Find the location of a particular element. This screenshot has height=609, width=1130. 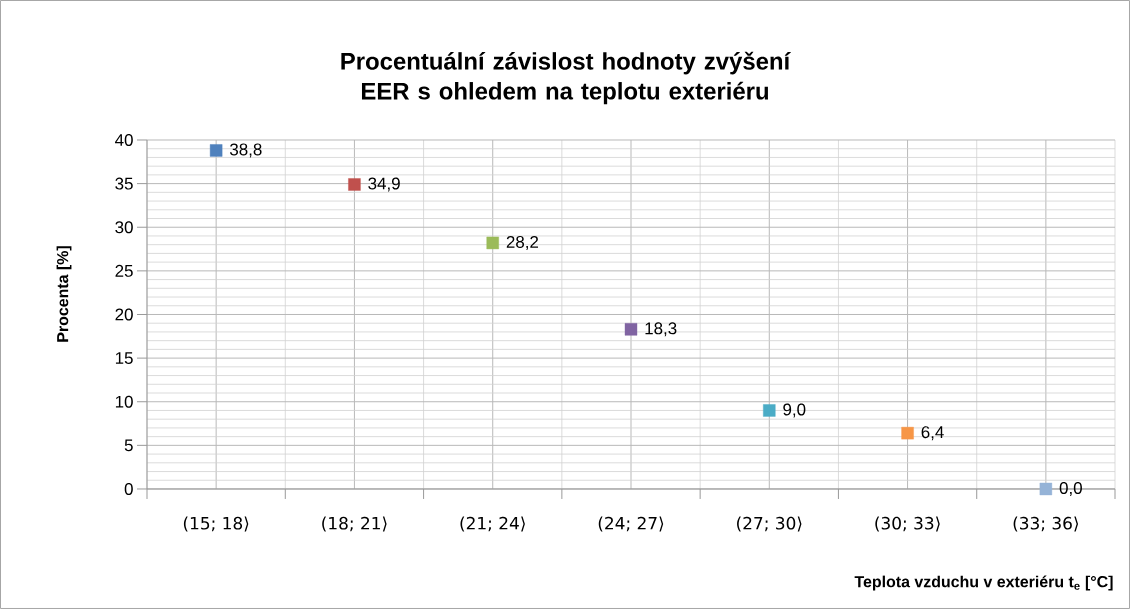

x-tick-label: (21; 24⟩ is located at coordinates (492, 524).